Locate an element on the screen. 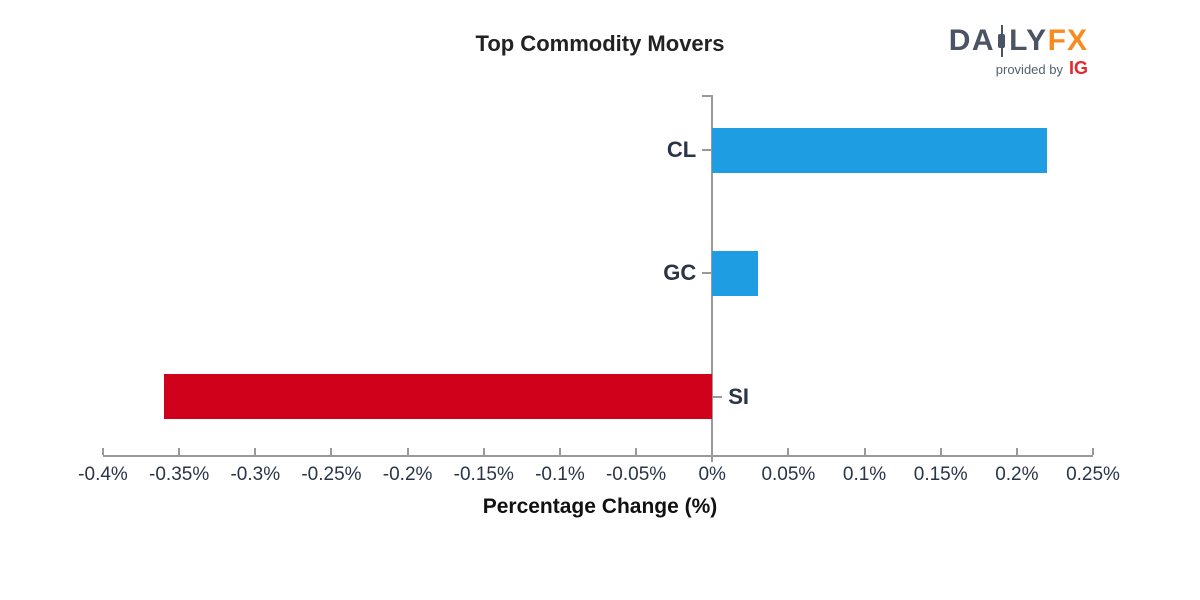  x-axis-line is located at coordinates (598, 456).